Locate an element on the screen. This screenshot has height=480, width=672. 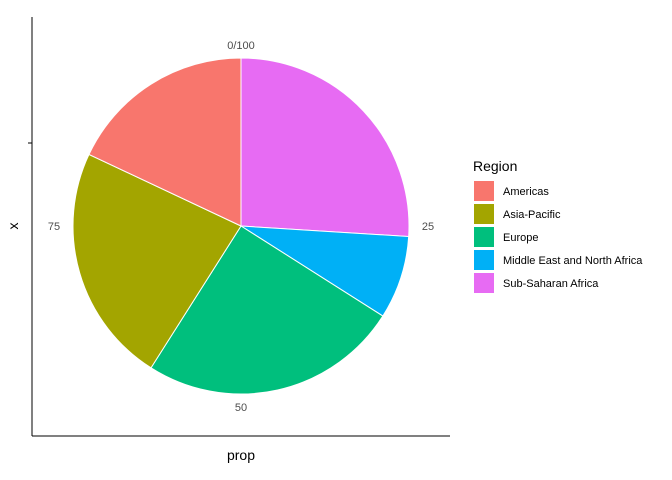
theta-tick-label: 50 is located at coordinates (241, 408).